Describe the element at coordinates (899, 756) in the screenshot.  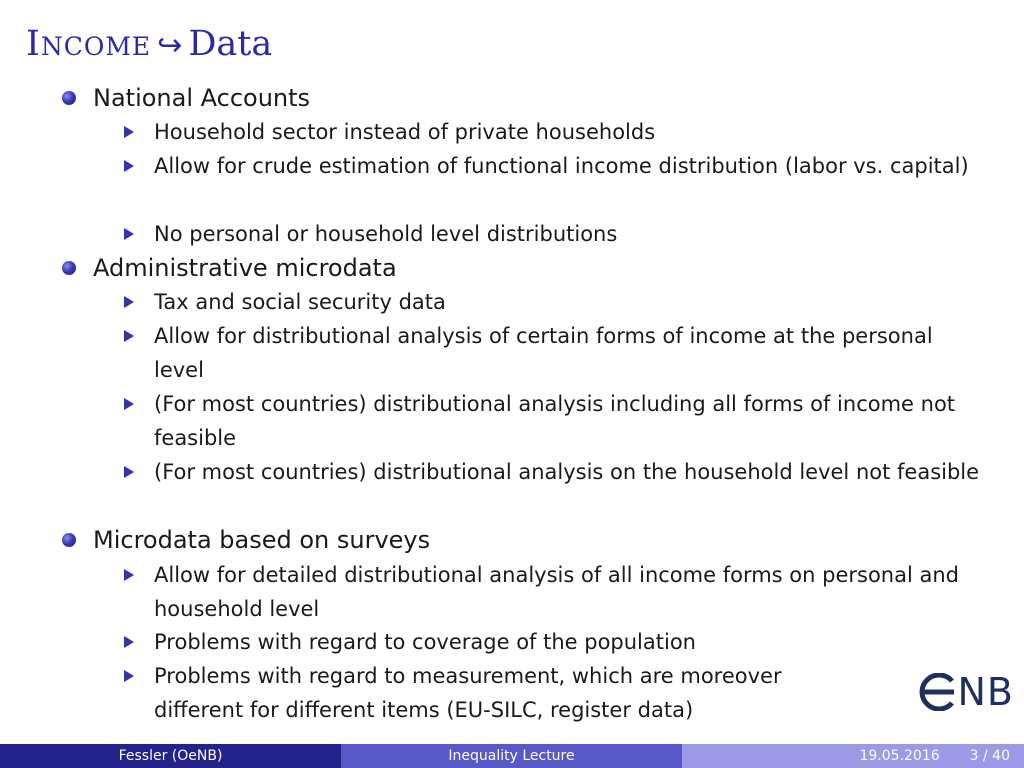
I see `footer-date: 19.05.2016` at that location.